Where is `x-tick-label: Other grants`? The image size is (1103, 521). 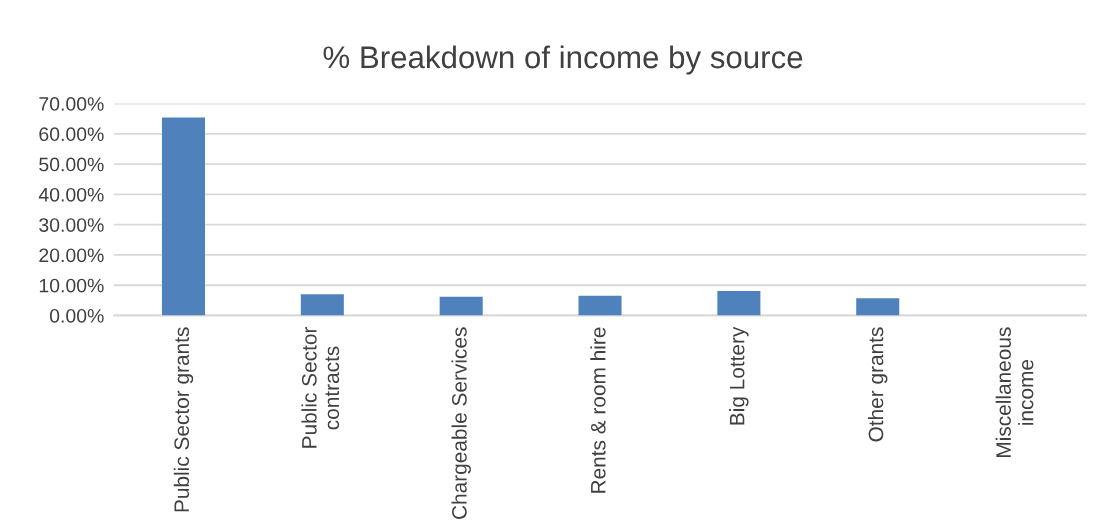 x-tick-label: Other grants is located at coordinates (878, 384).